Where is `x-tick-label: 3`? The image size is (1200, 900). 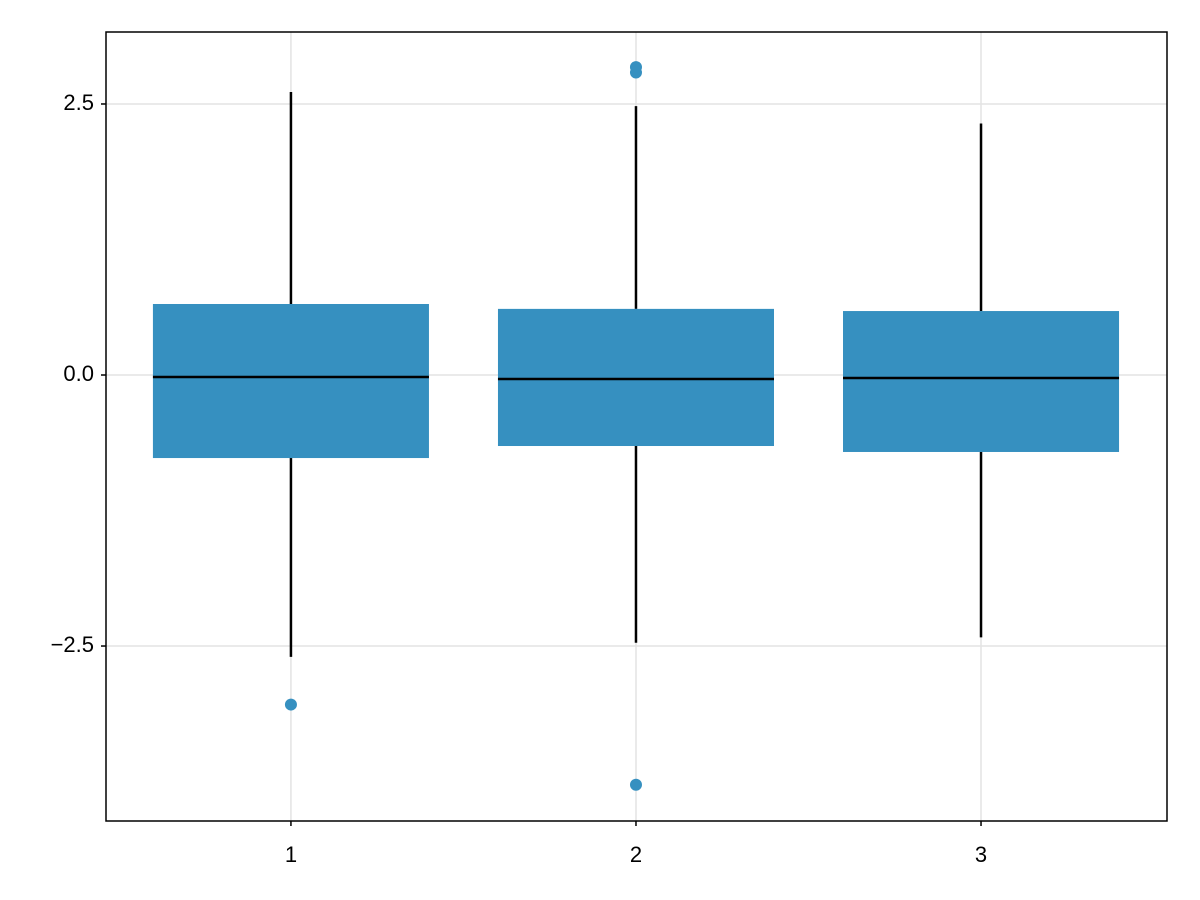
x-tick-label: 3 is located at coordinates (981, 854).